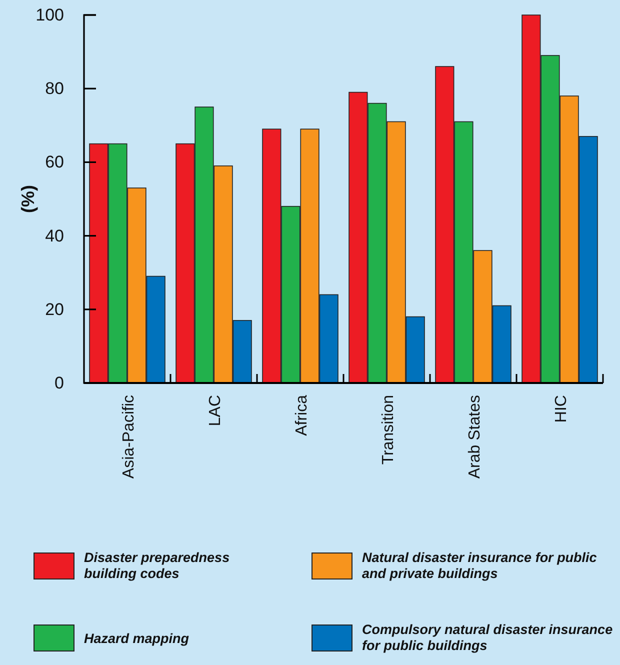  I want to click on x-tick-label: Asia-Pacific, so click(129, 437).